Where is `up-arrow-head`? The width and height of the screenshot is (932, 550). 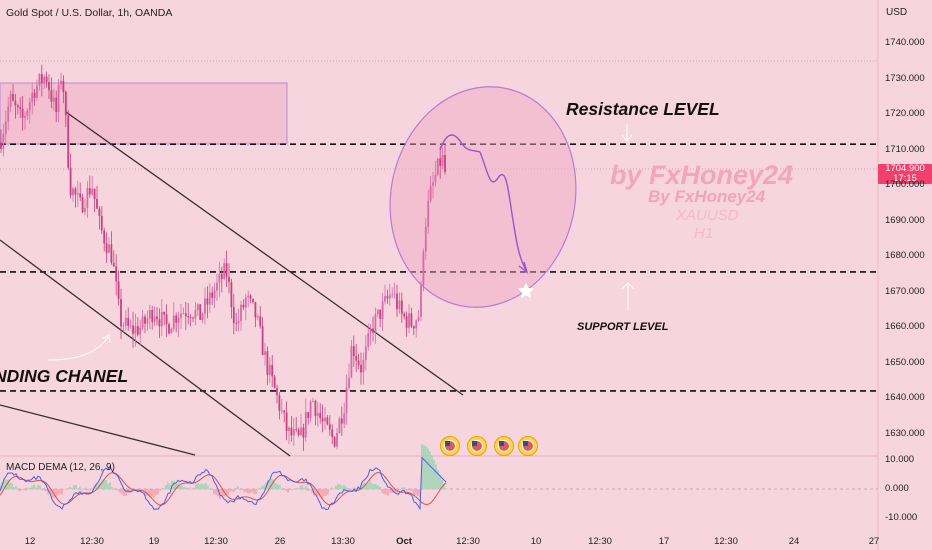 up-arrow-head is located at coordinates (628, 286).